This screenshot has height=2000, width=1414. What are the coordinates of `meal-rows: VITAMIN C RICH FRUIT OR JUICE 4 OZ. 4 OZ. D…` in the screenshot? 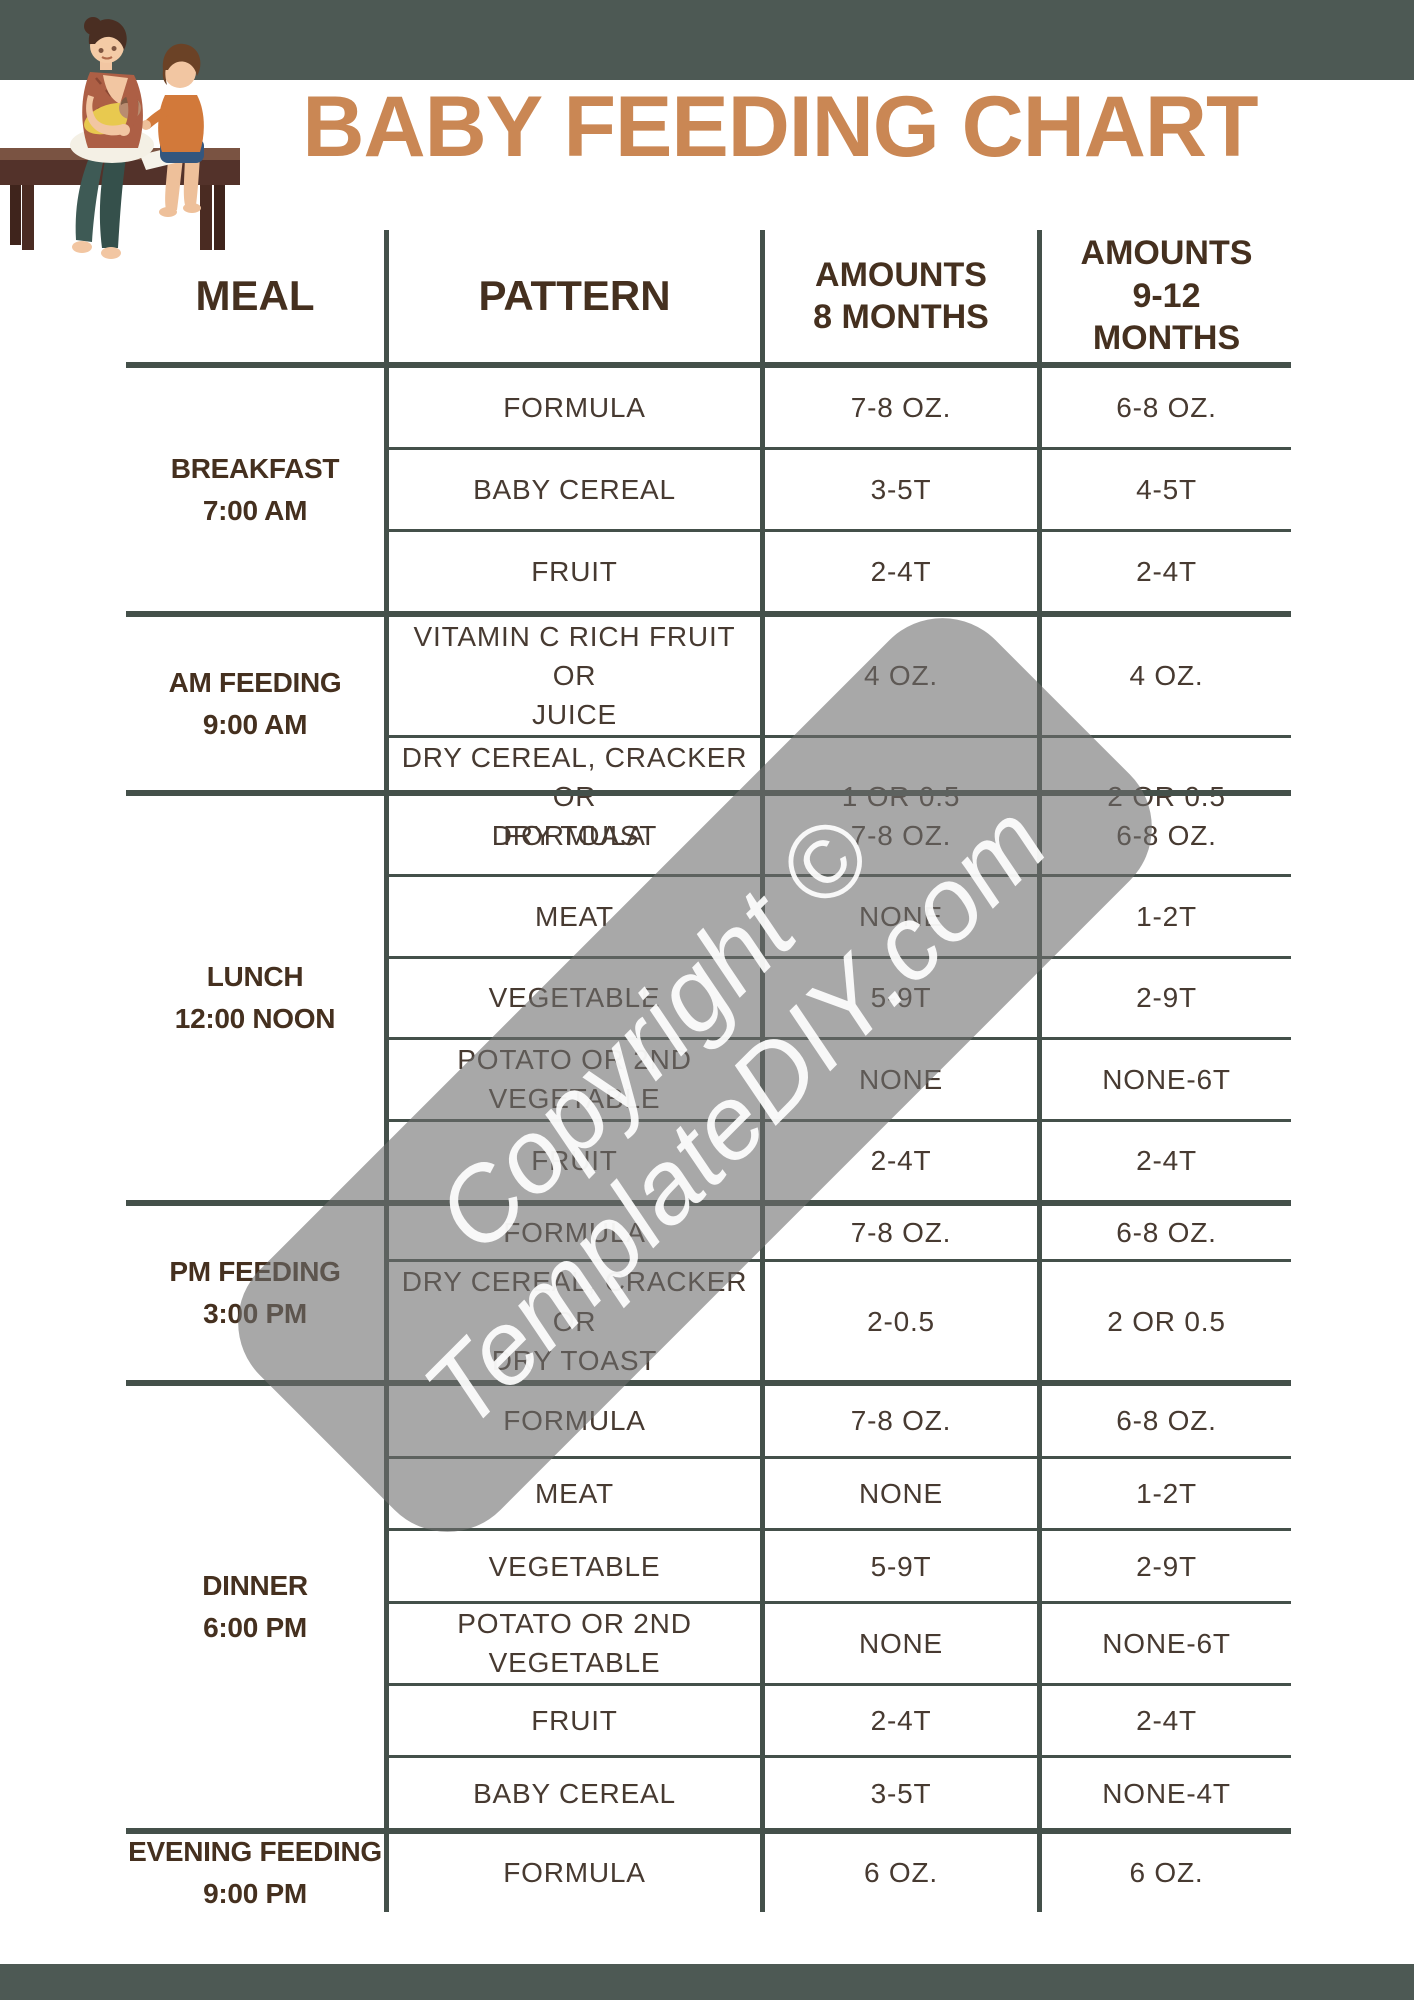 It's located at (837, 736).